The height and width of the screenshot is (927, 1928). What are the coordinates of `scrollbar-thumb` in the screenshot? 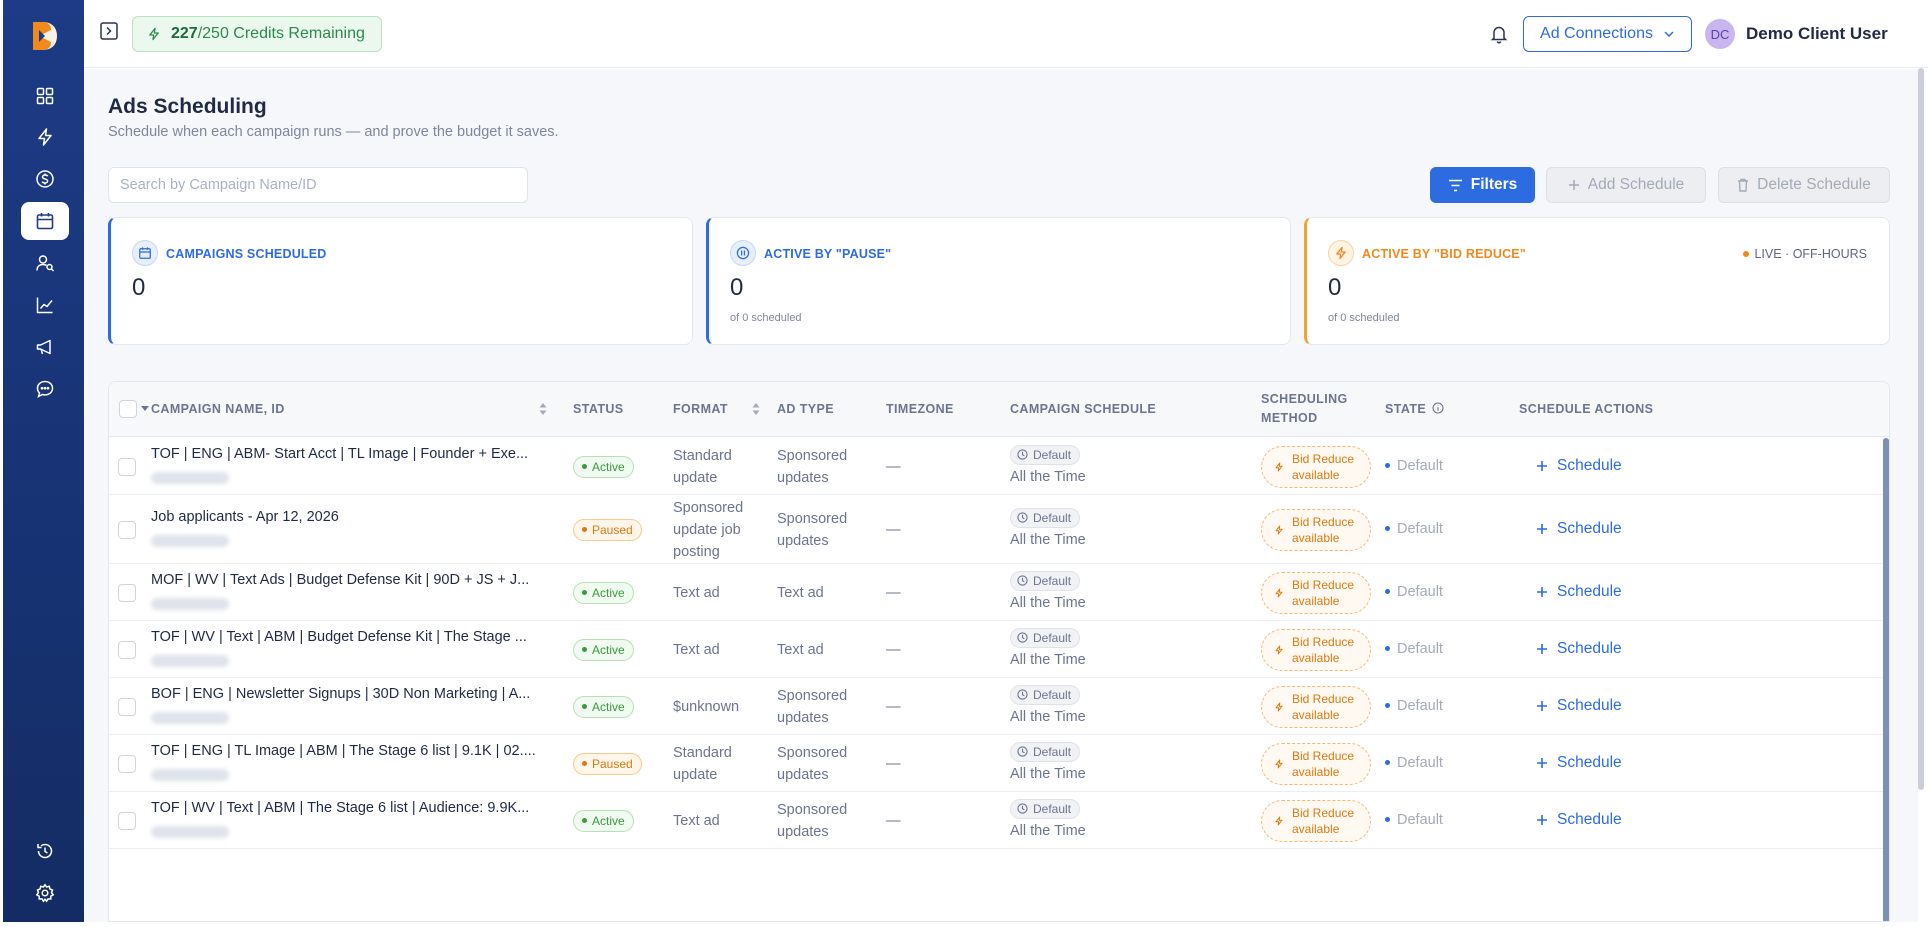 It's located at (1886, 679).